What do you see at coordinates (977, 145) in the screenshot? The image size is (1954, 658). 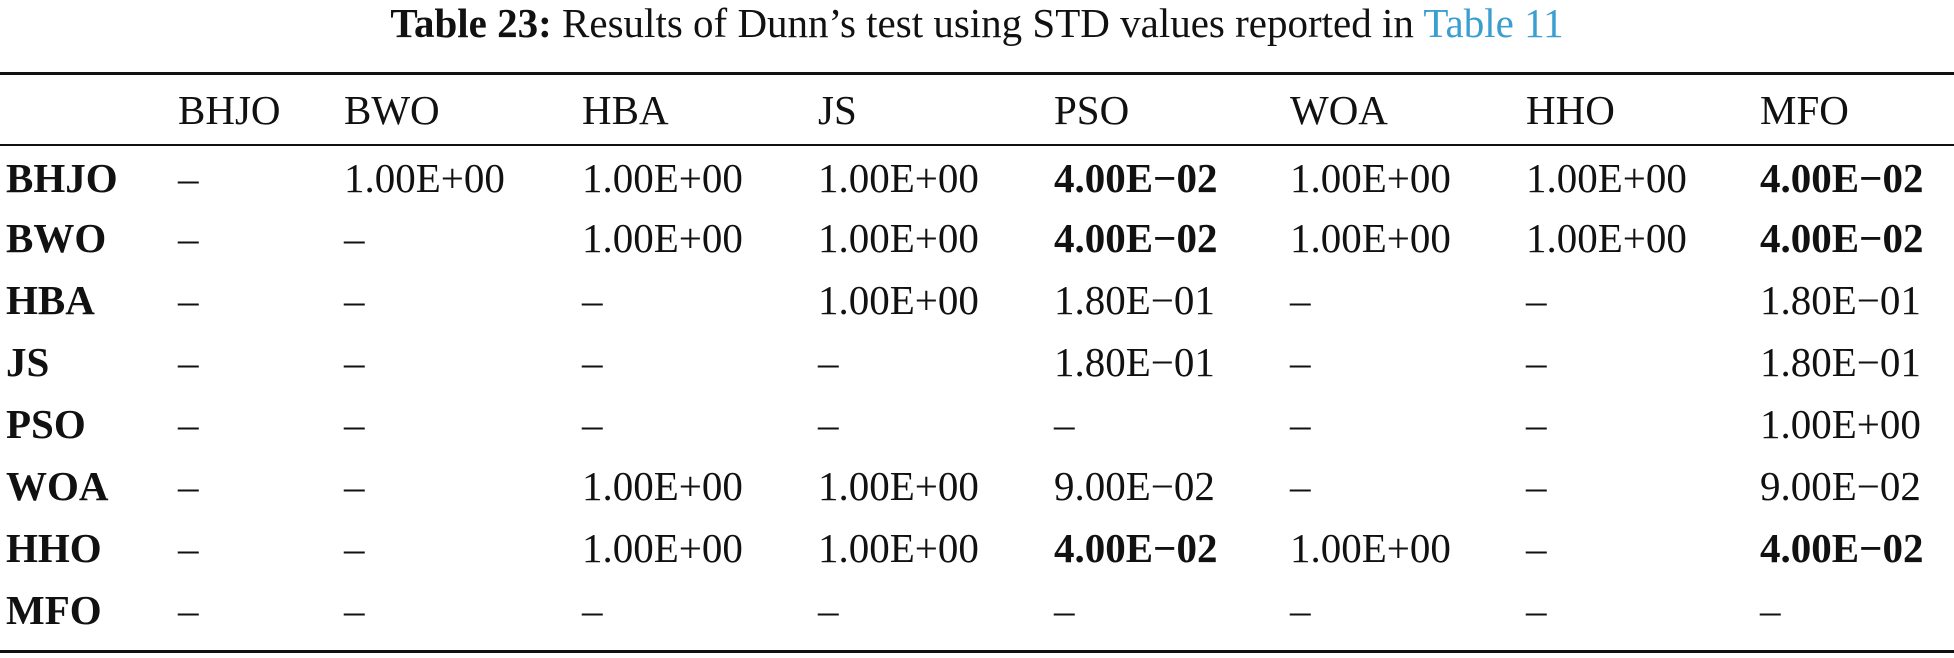 I see `header-rule` at bounding box center [977, 145].